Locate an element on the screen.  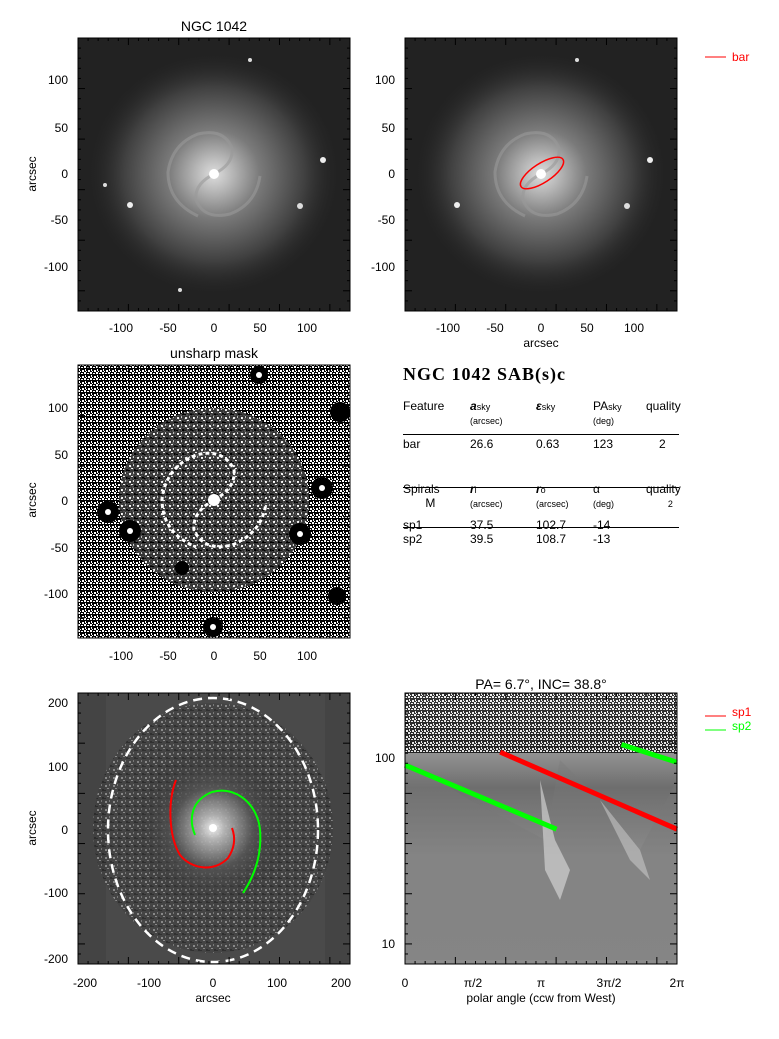
polar-ytick-1: 10 is located at coordinates (389, 944).